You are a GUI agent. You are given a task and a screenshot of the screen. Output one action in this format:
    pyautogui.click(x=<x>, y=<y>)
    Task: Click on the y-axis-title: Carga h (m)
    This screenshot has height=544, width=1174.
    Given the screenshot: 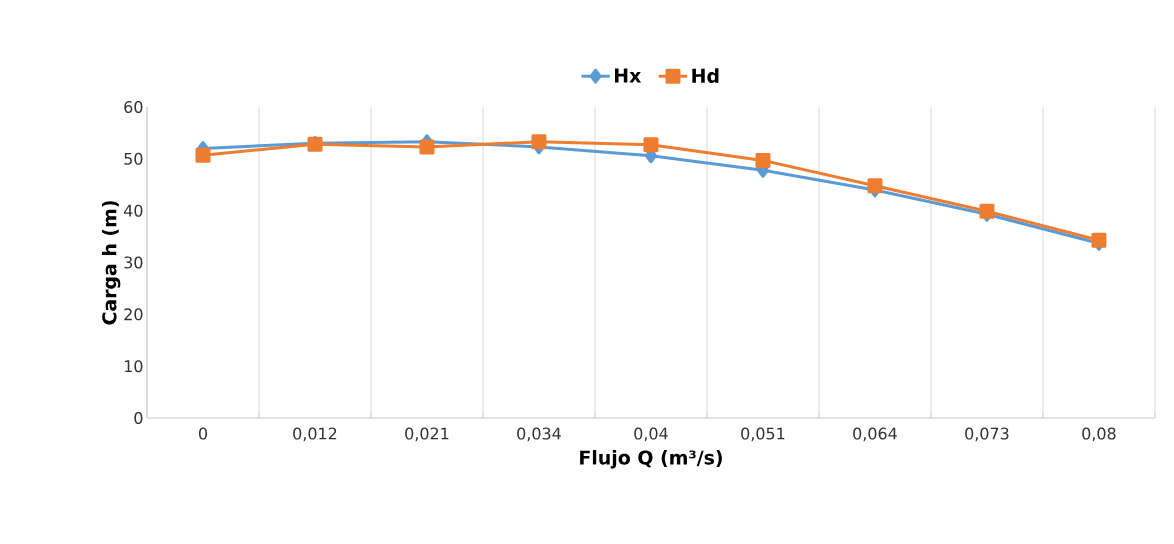 What is the action you would take?
    pyautogui.click(x=111, y=263)
    